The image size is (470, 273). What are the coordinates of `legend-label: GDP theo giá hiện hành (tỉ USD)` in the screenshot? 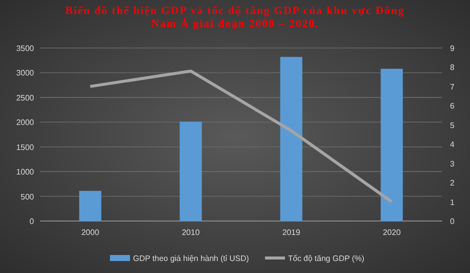 It's located at (191, 258).